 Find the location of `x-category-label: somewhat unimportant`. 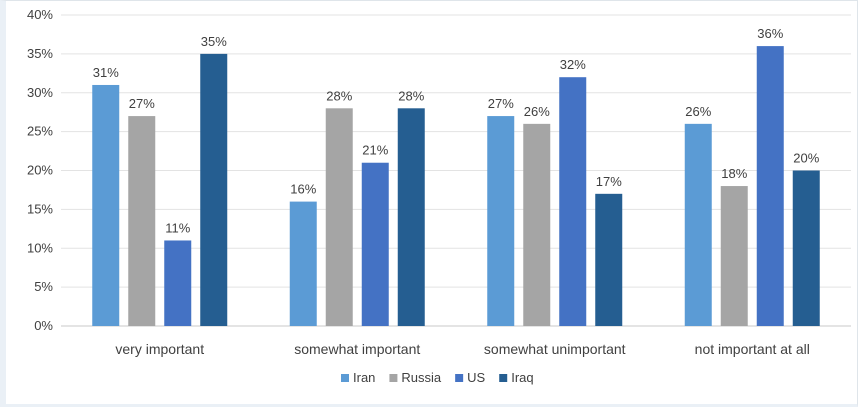

x-category-label: somewhat unimportant is located at coordinates (555, 349).